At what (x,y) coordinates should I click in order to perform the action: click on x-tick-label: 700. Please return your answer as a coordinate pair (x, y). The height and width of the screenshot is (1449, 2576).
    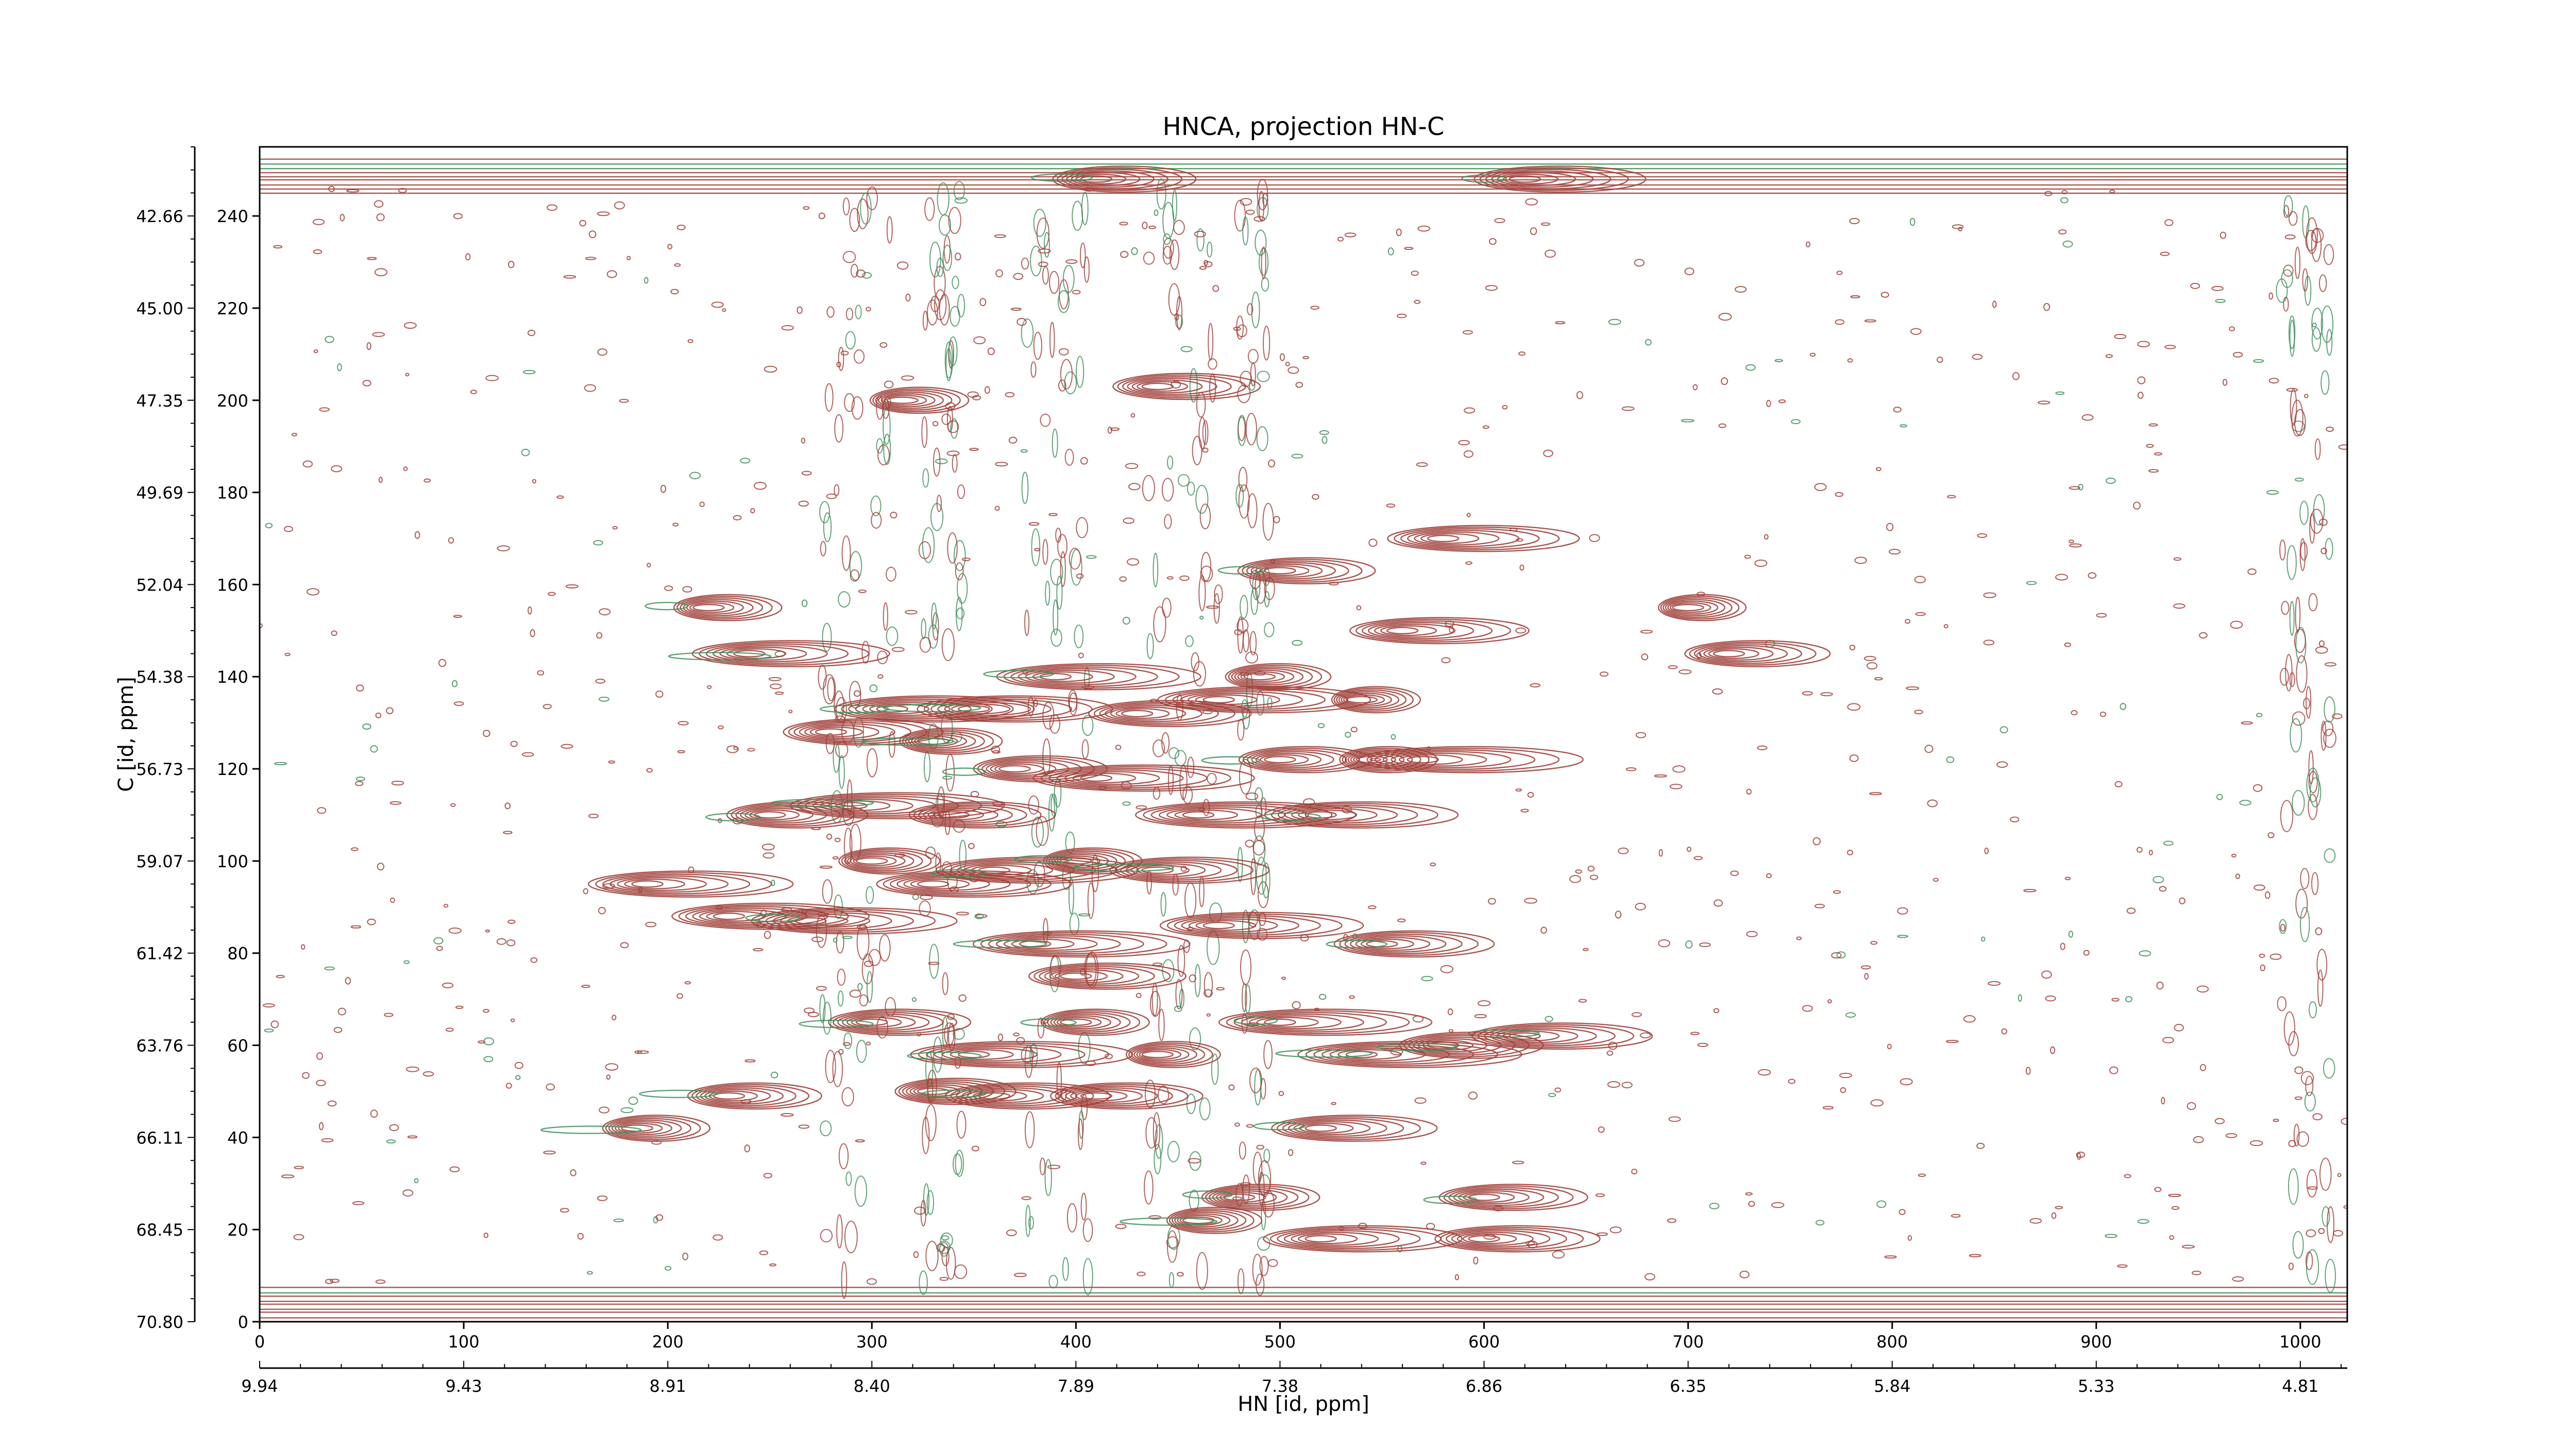
    Looking at the image, I should click on (1688, 1342).